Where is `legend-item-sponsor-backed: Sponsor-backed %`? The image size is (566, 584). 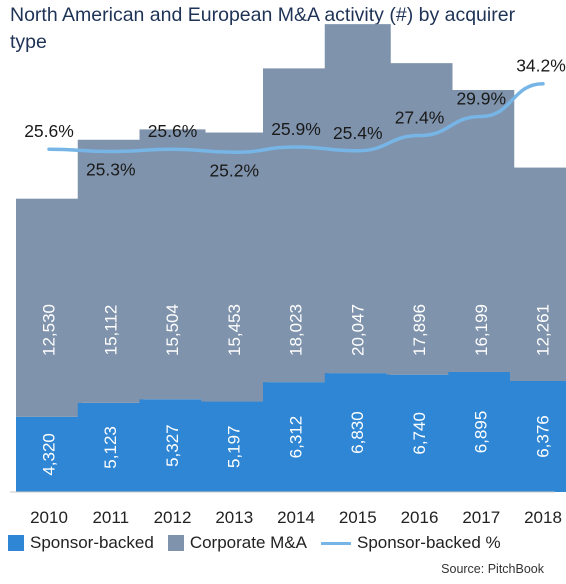 legend-item-sponsor-backed: Sponsor-backed % is located at coordinates (410, 543).